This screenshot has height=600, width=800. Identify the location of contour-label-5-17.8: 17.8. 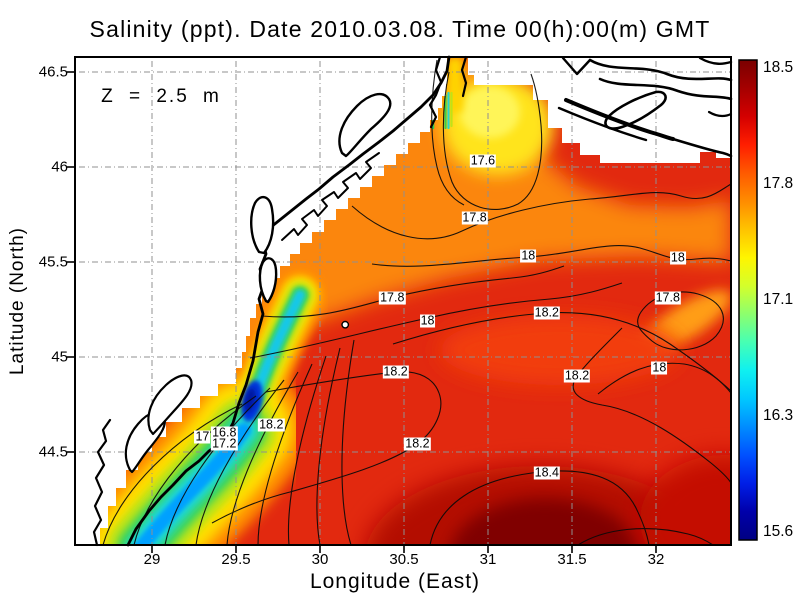
(392, 297).